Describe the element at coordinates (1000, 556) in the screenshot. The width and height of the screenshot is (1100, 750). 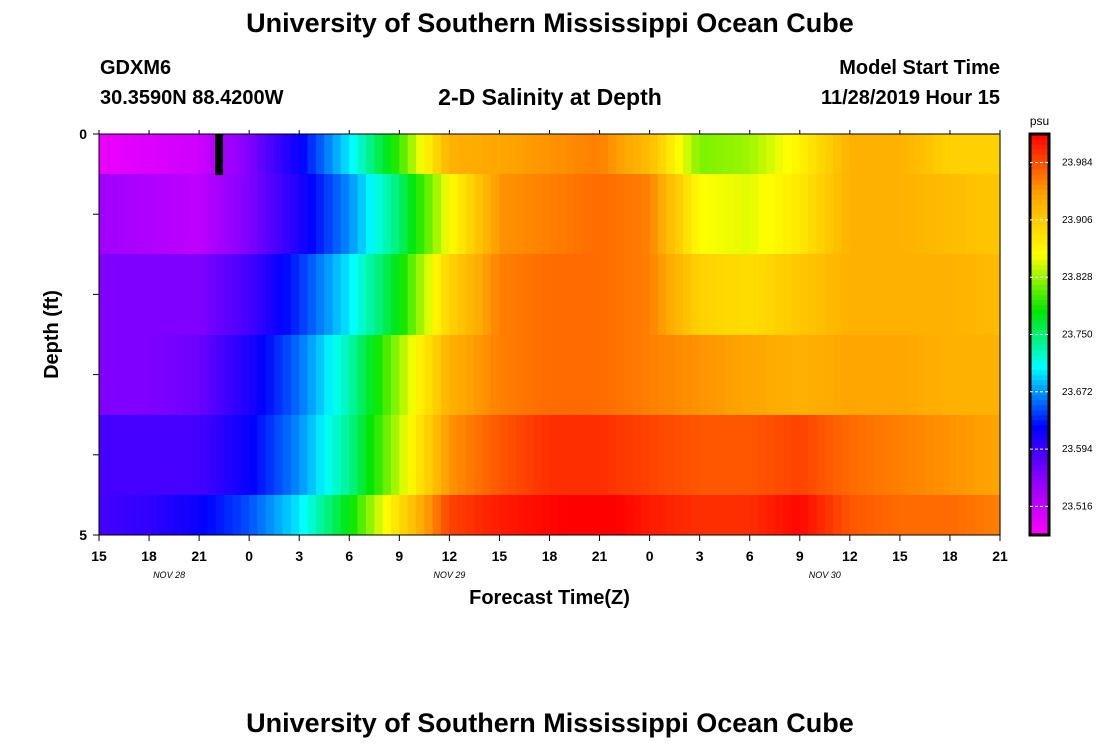
I see `x-tick-label: 21` at that location.